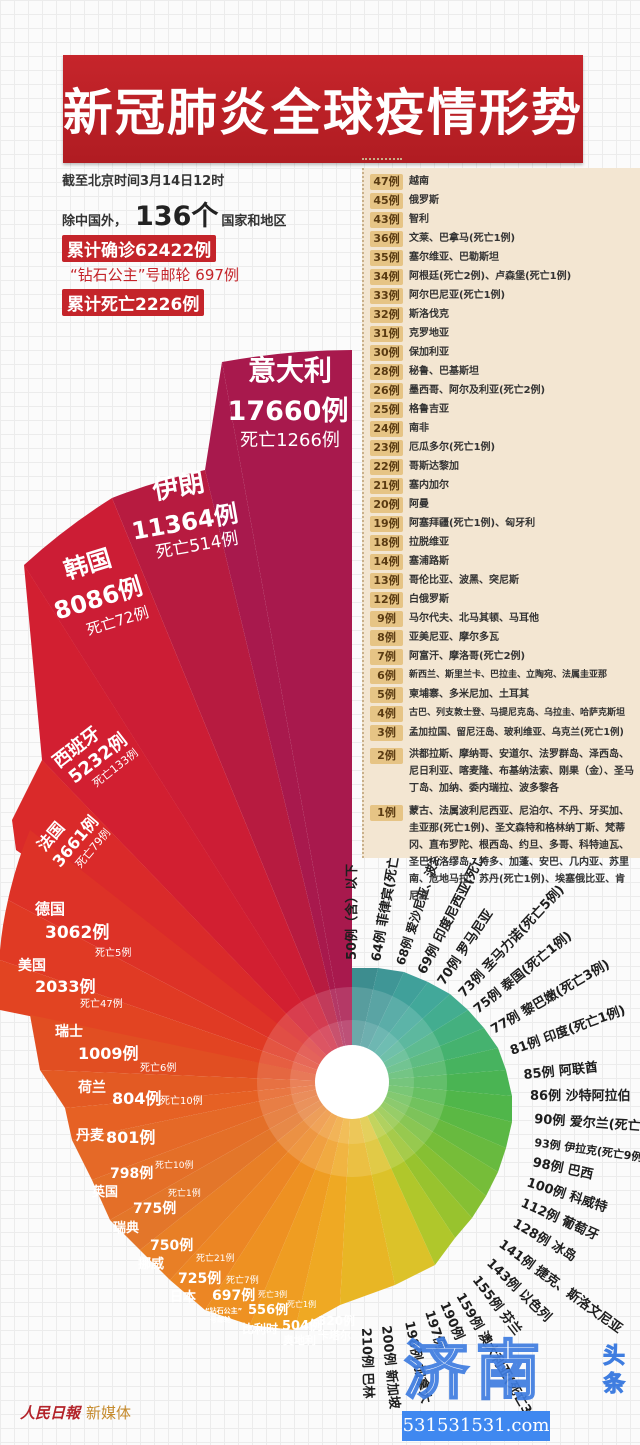 The image size is (640, 1445). What do you see at coordinates (424, 200) in the screenshot?
I see `list-item-text: 俄罗斯` at bounding box center [424, 200].